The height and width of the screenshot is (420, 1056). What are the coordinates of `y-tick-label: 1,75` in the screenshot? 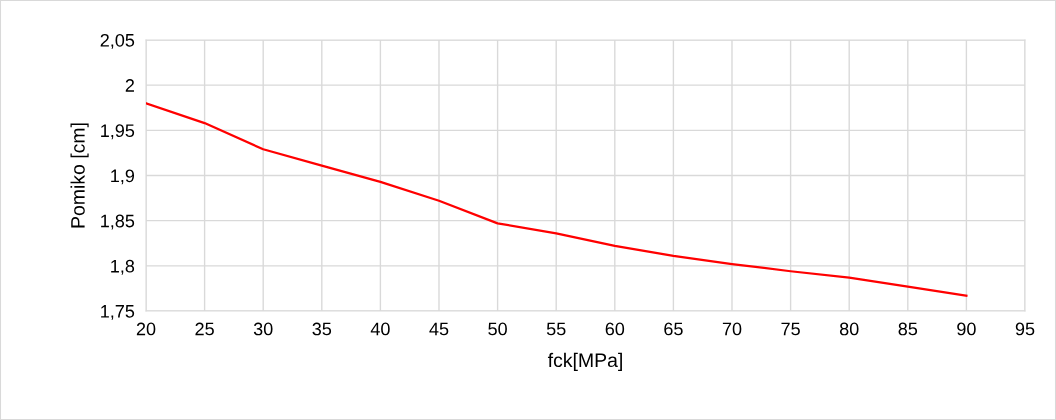 It's located at (118, 312).